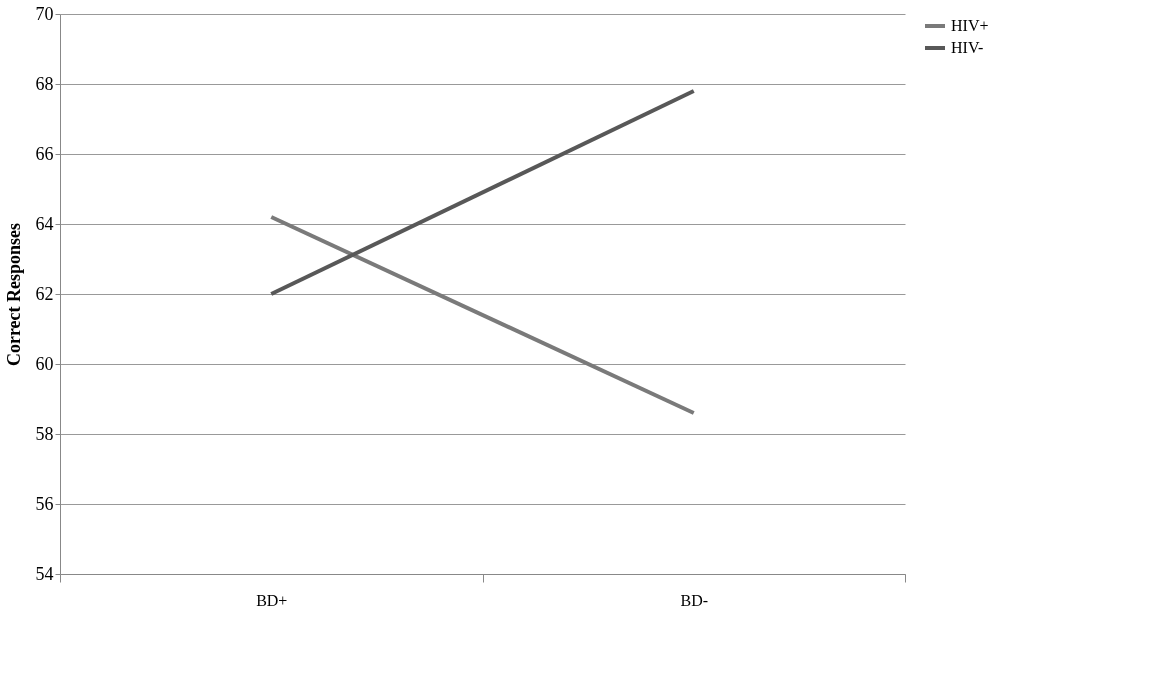 Image resolution: width=1162 pixels, height=676 pixels. What do you see at coordinates (44, 153) in the screenshot?
I see `y-tick-label: 66` at bounding box center [44, 153].